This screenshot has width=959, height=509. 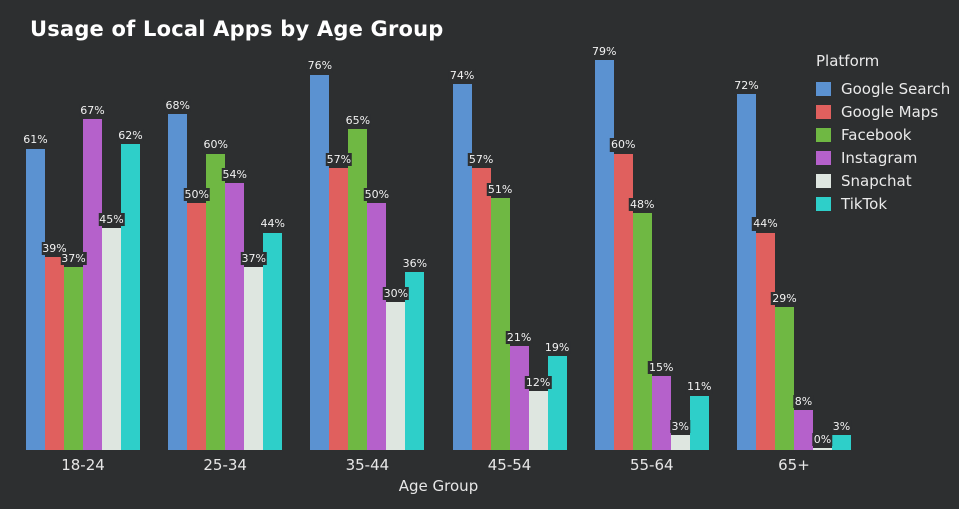 I want to click on x-tick-label: 35-44, so click(x=367, y=465).